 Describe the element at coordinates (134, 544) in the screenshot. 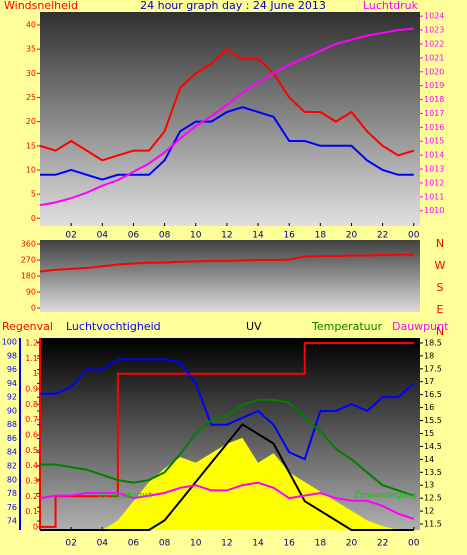

I see `x-tick-label: 06` at that location.